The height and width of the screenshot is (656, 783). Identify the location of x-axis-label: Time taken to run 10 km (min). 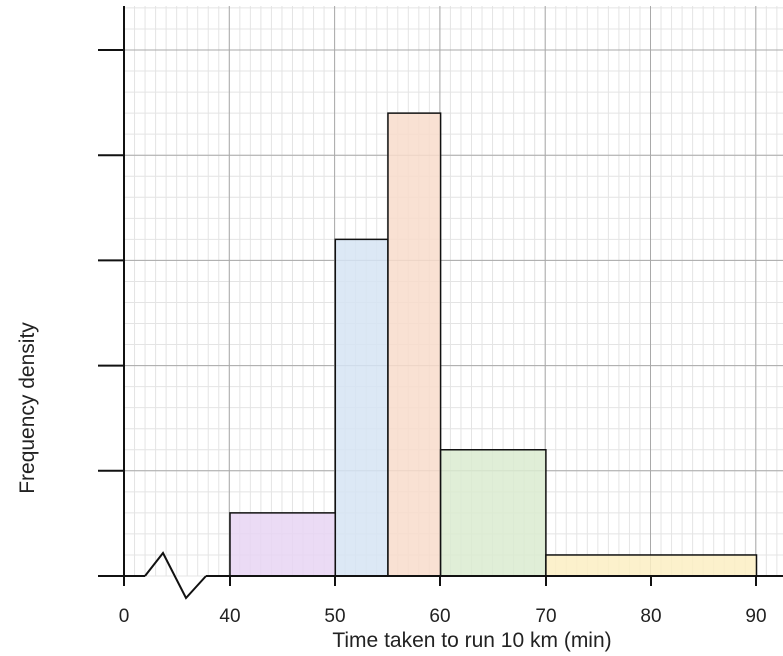
(471, 640).